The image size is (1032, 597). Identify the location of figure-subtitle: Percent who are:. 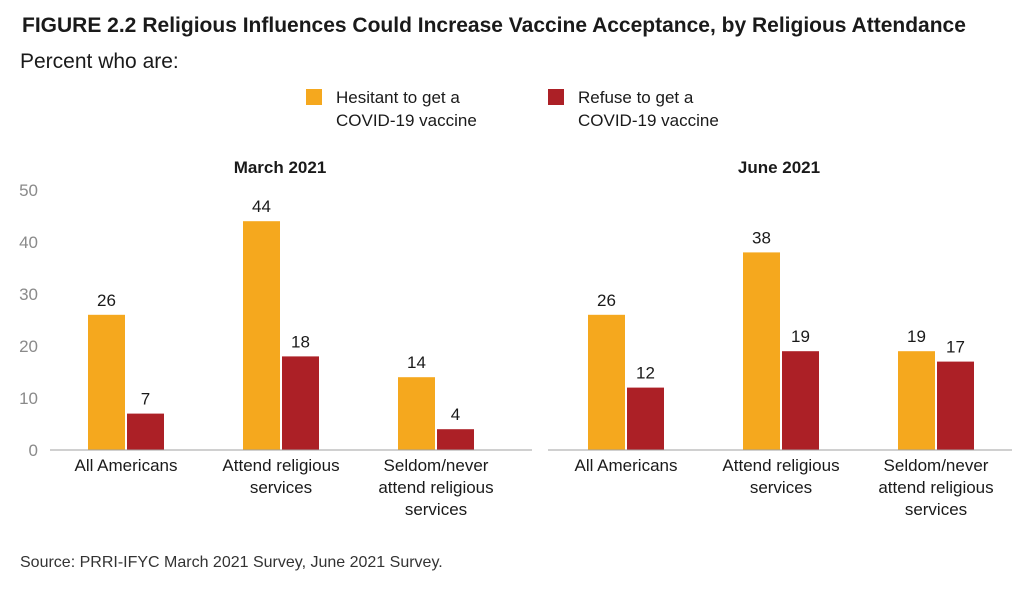
(99, 61).